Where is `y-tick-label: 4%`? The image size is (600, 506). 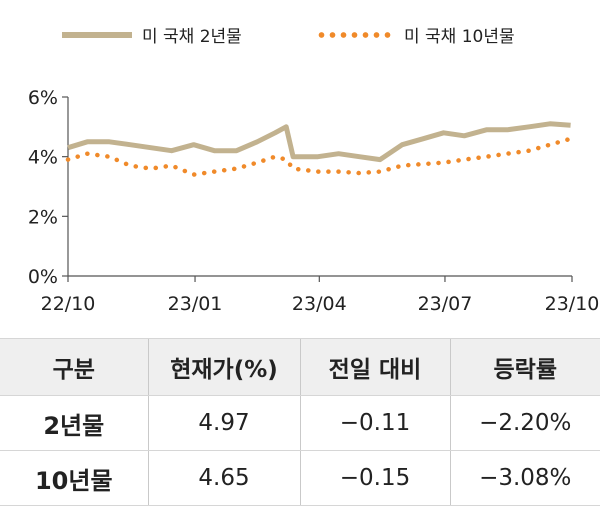 y-tick-label: 4% is located at coordinates (43, 158).